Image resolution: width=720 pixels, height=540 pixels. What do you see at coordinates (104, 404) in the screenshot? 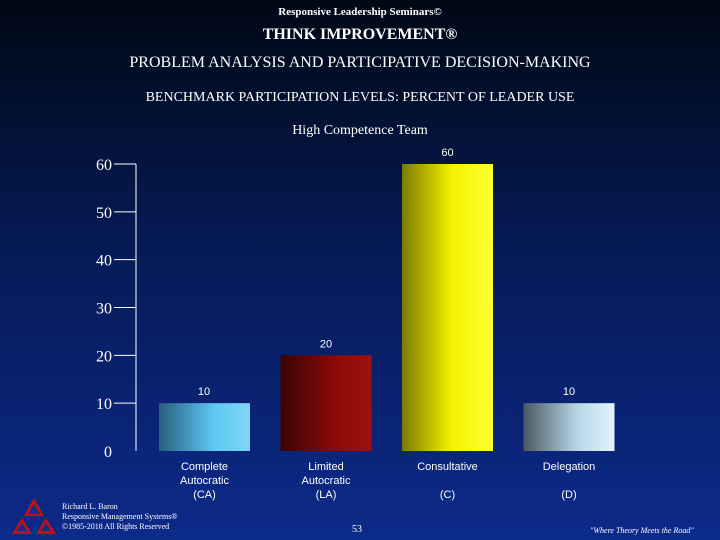
I see `y-tick-label: 10` at bounding box center [104, 404].